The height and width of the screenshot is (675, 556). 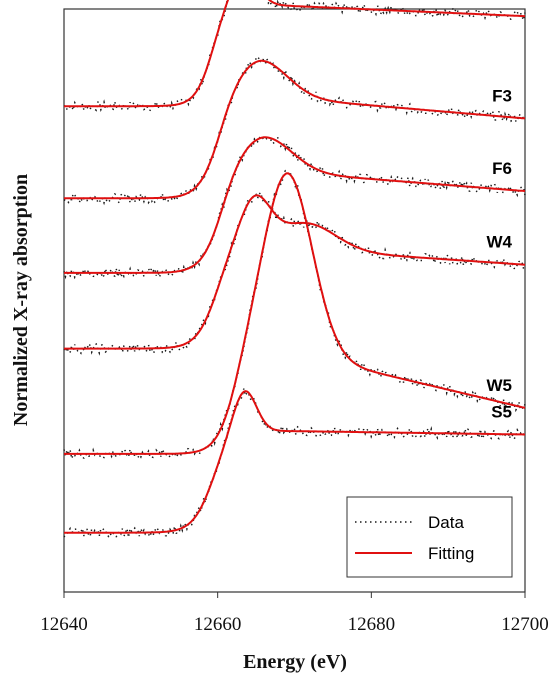 What do you see at coordinates (500, 242) in the screenshot?
I see `series-label-w4: W4` at bounding box center [500, 242].